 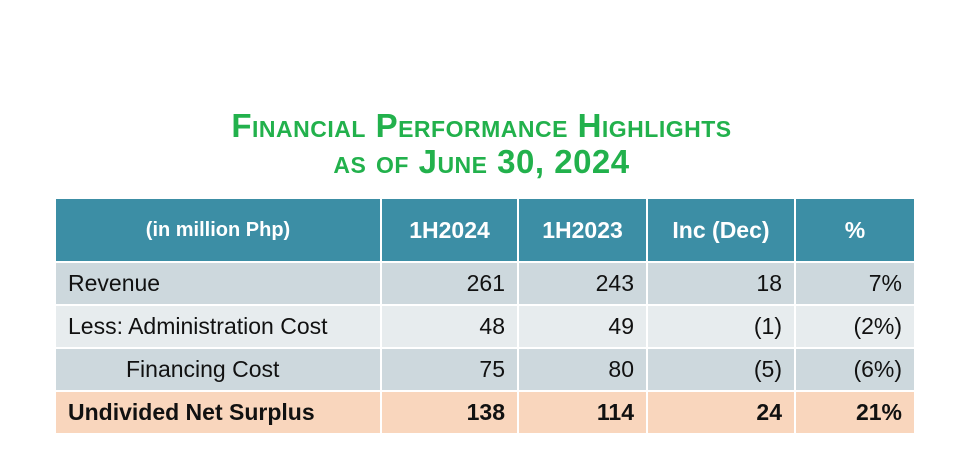 What do you see at coordinates (721, 283) in the screenshot?
I see `cell-inc-dec: 18` at bounding box center [721, 283].